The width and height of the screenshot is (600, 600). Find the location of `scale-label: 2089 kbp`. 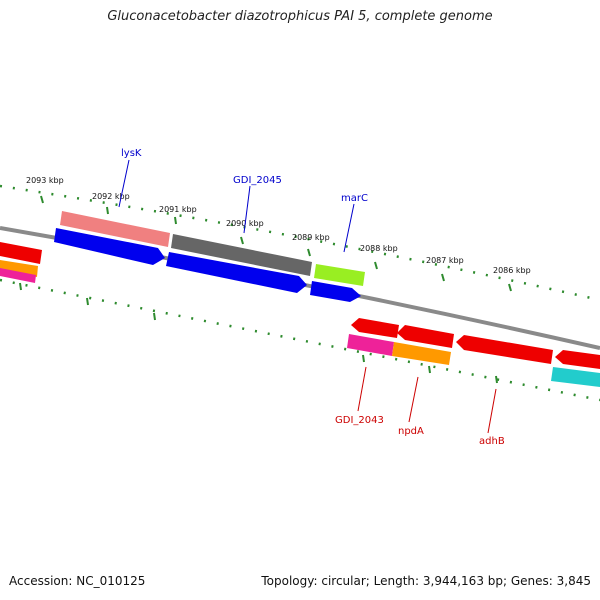

scale-label: 2089 kbp is located at coordinates (311, 237).